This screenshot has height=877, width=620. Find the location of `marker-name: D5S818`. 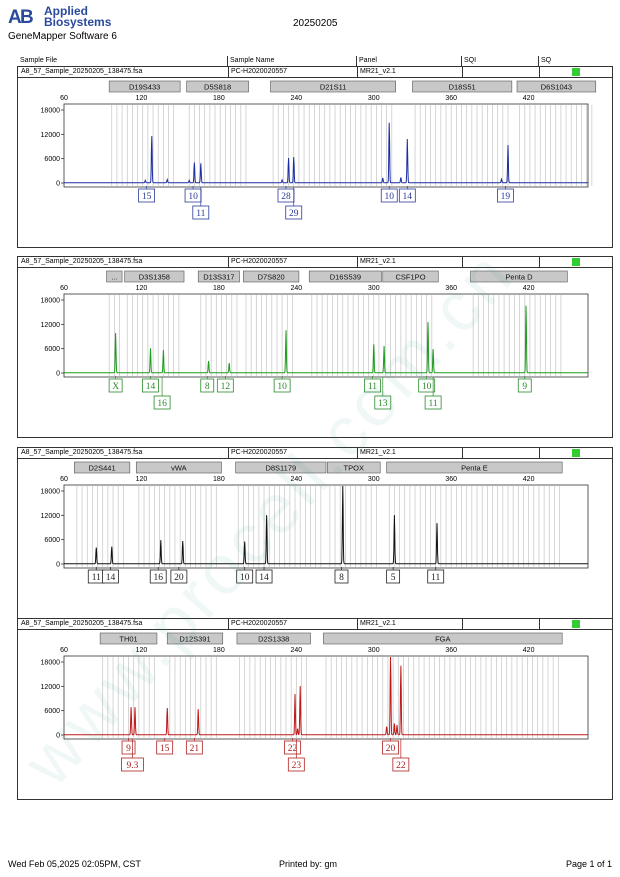

marker-name: D5S818 is located at coordinates (217, 87).